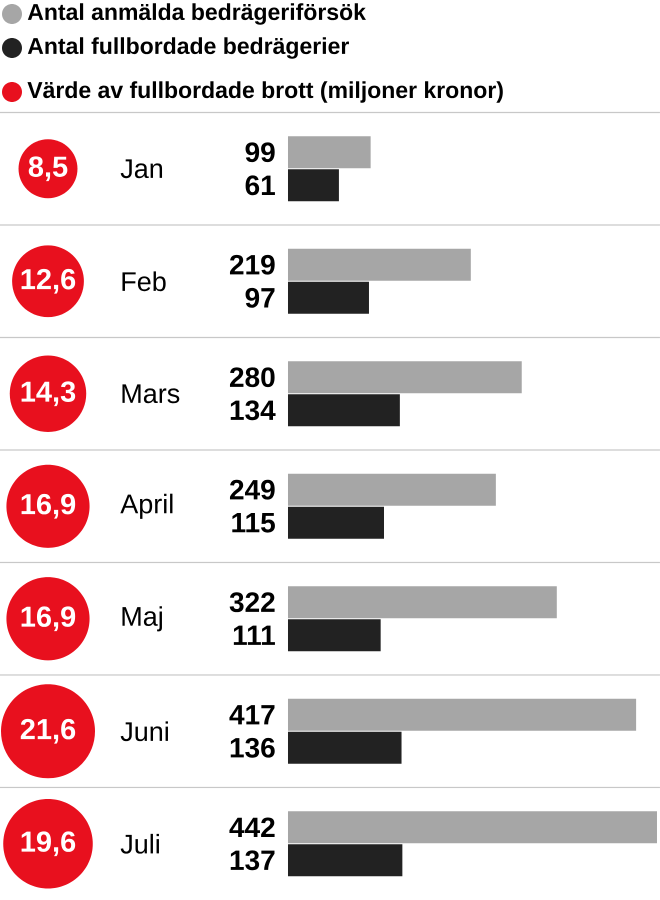  Describe the element at coordinates (252, 827) in the screenshot. I see `data-label: 442` at that location.